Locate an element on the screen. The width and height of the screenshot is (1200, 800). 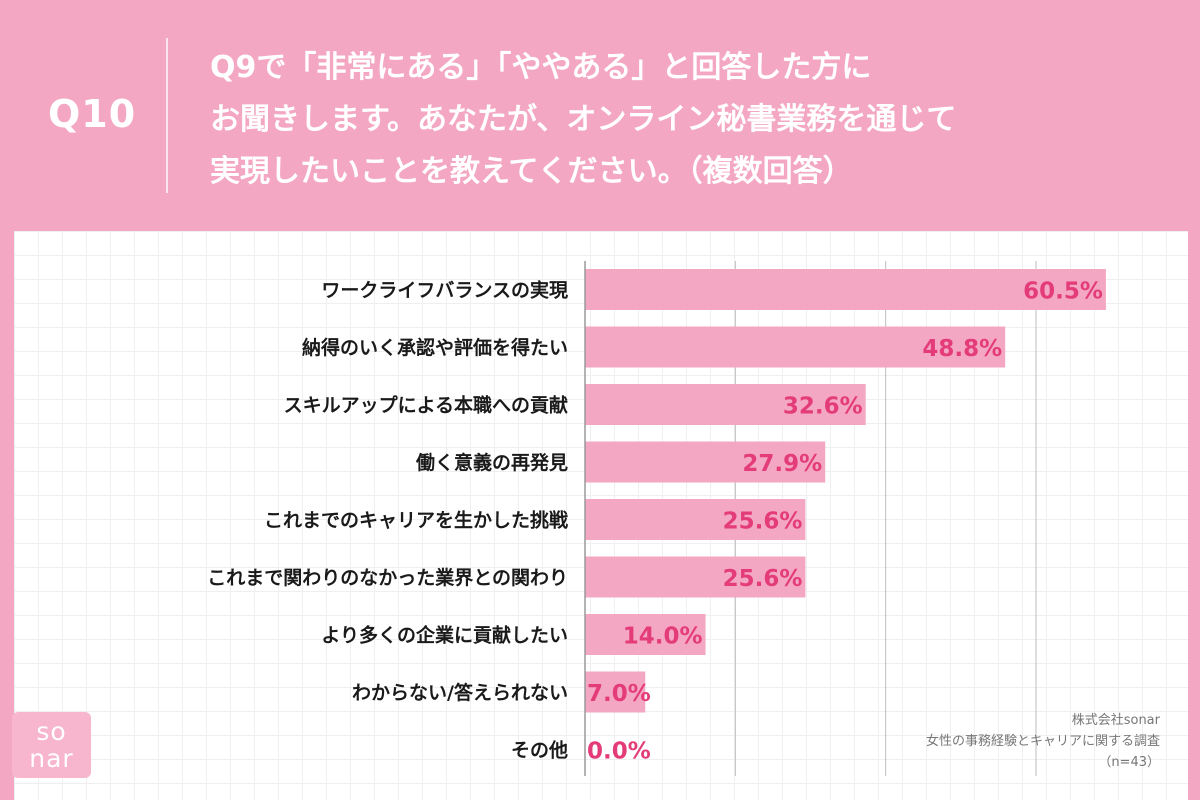
logo-text-top: so is located at coordinates (51, 731).